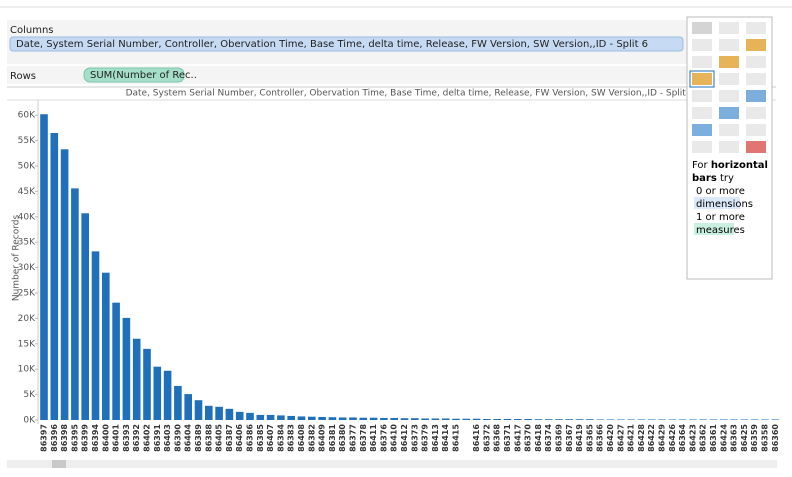 Image resolution: width=792 pixels, height=477 pixels. I want to click on x-tick-label: 86421, so click(631, 438).